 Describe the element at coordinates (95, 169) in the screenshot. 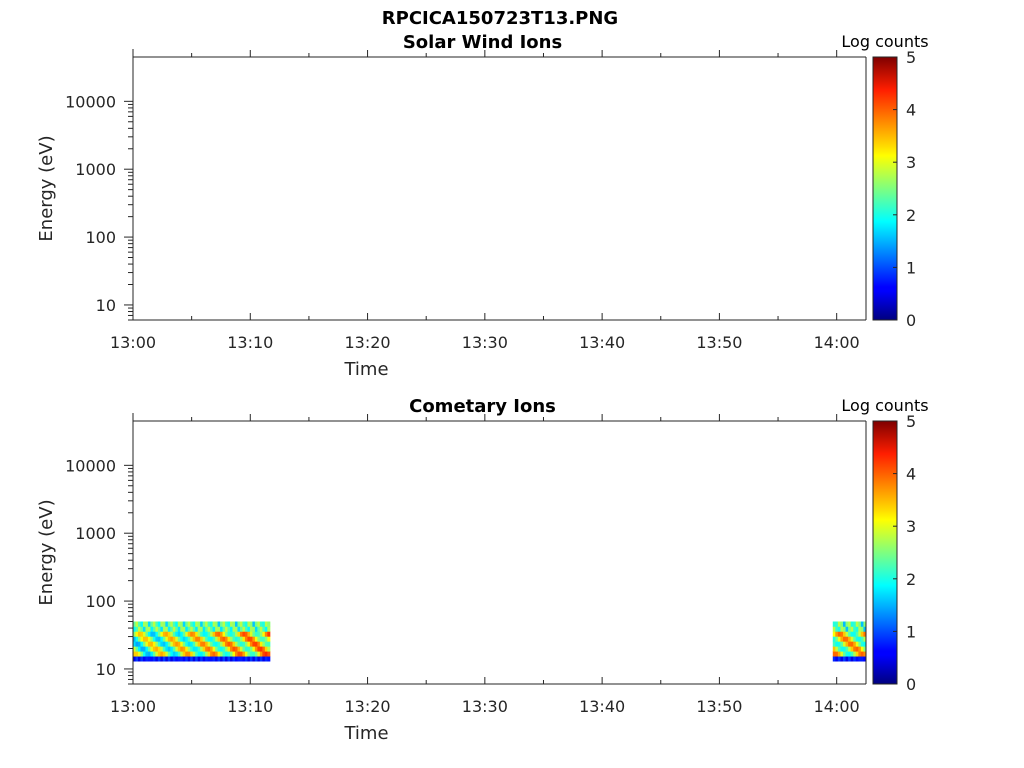

I see `y-tick-label: 1000` at that location.